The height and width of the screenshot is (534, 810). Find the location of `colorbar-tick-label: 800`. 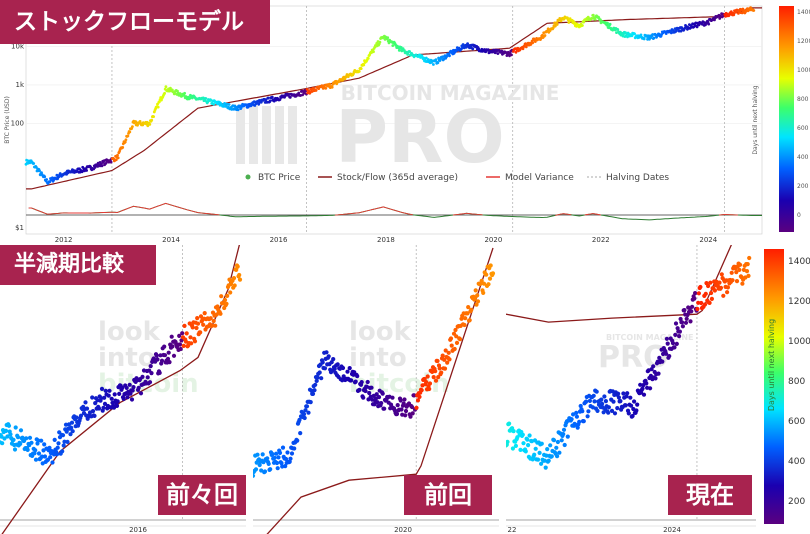

colorbar-tick-label: 800 is located at coordinates (803, 99).